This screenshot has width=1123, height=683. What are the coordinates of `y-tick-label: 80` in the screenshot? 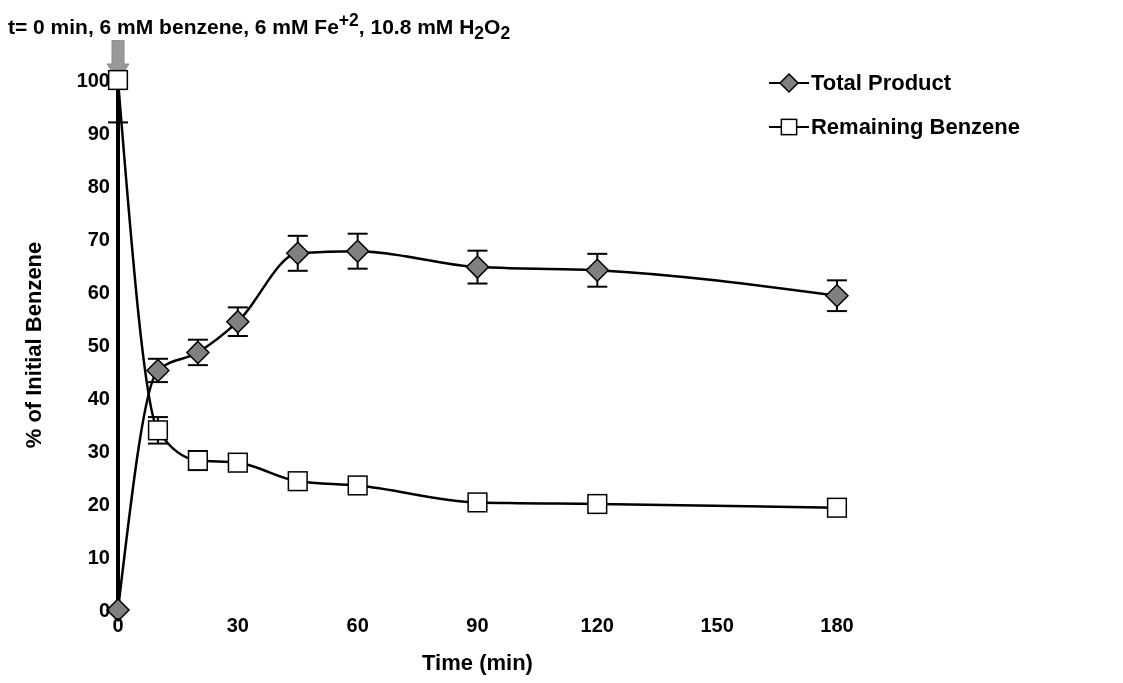 It's located at (98, 186).